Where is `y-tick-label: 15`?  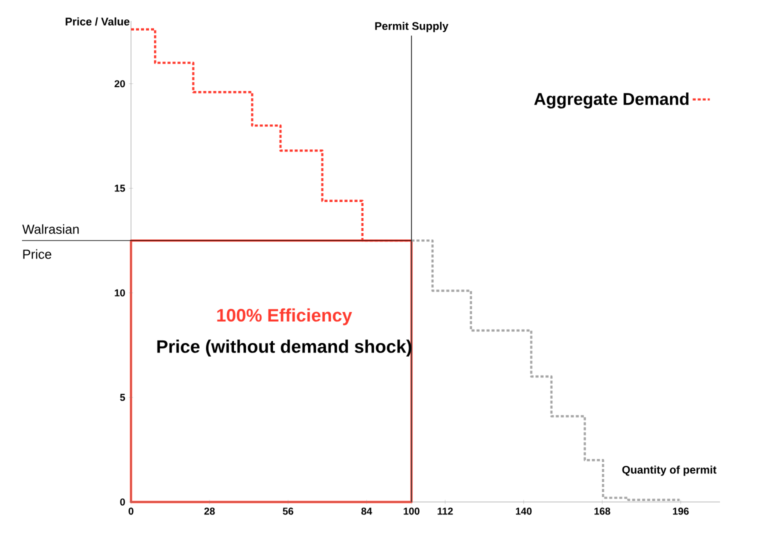 y-tick-label: 15 is located at coordinates (120, 188).